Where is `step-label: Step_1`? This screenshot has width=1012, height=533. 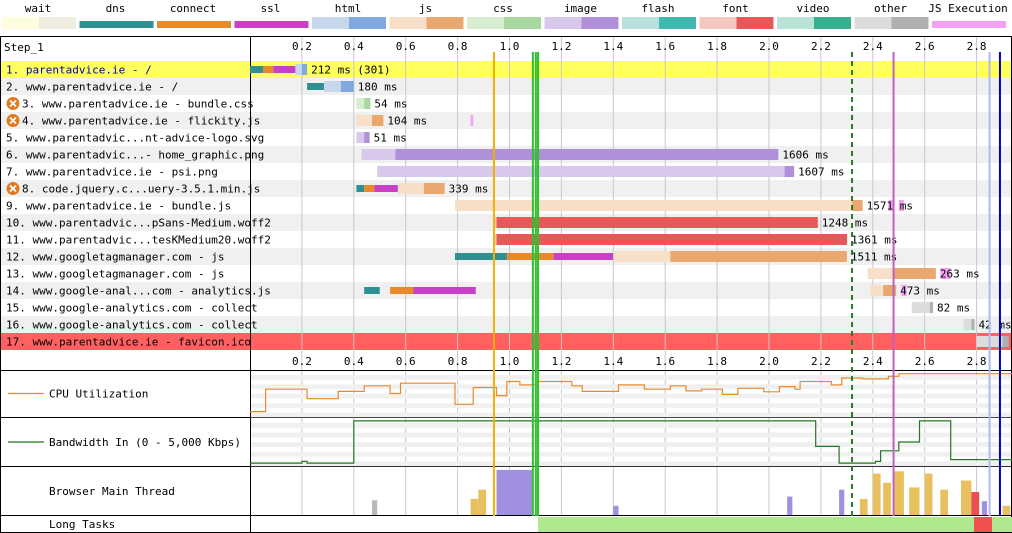 step-label: Step_1 is located at coordinates (24, 47).